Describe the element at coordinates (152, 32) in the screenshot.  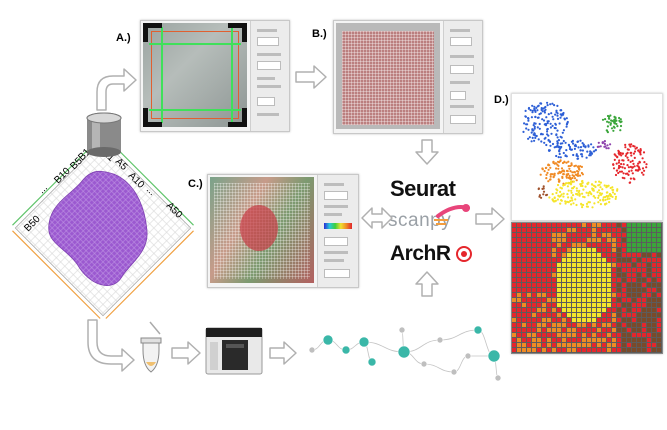
I see `corner-mark-tl` at that location.